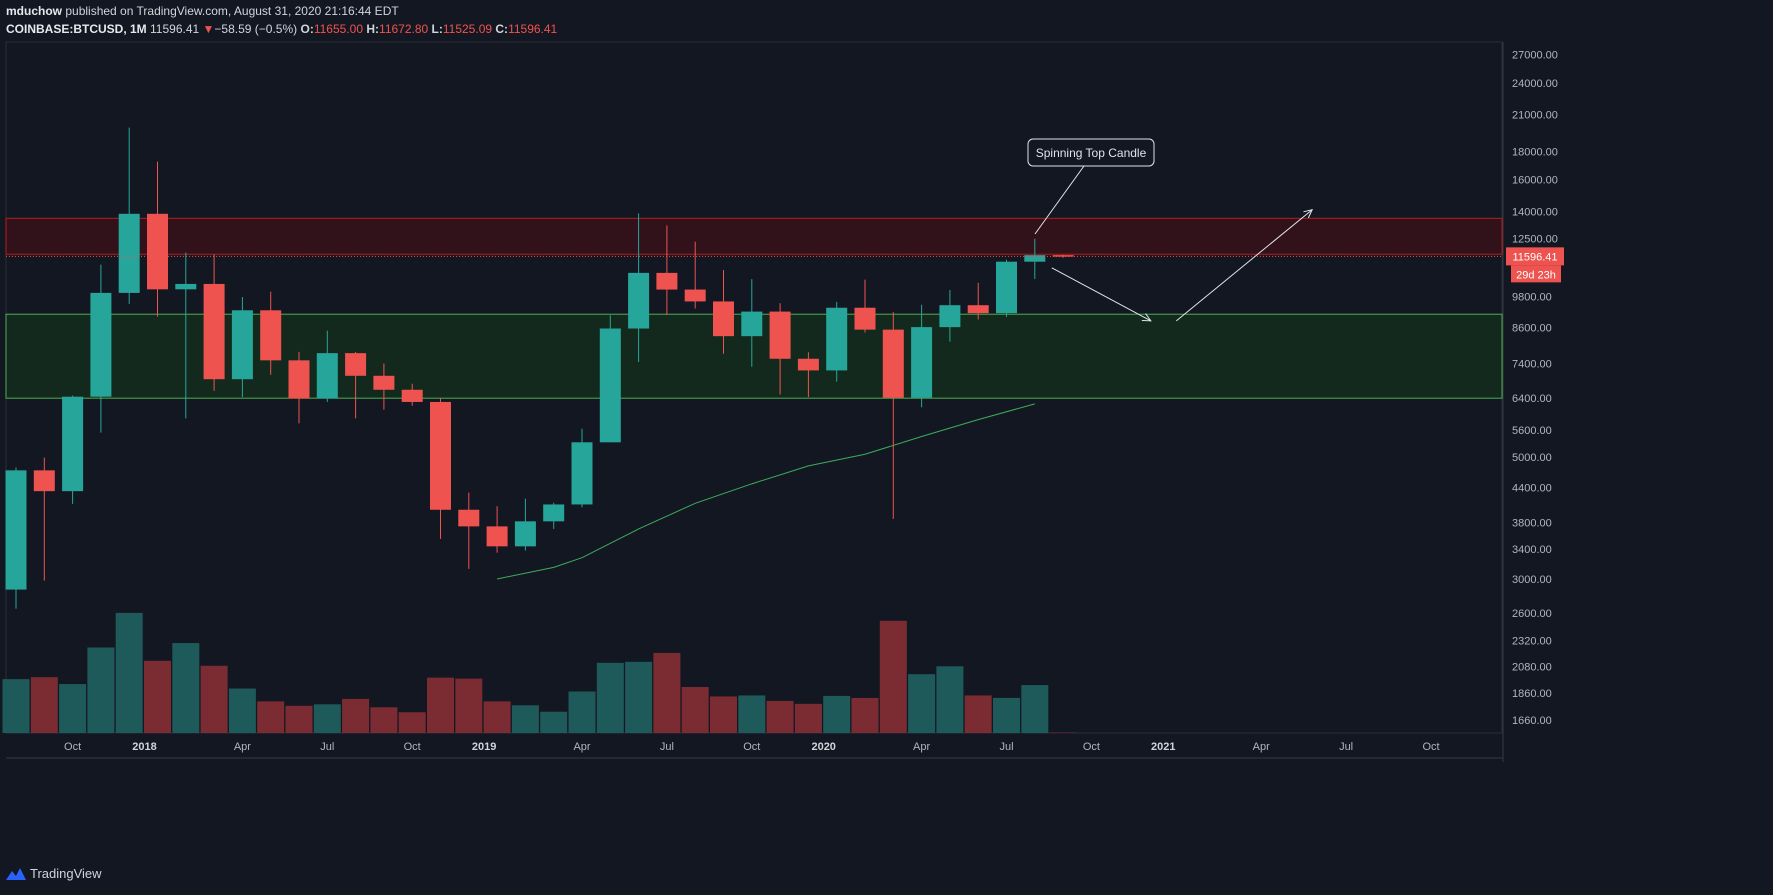 The width and height of the screenshot is (1773, 895). What do you see at coordinates (1532, 489) in the screenshot?
I see `y-tick-label: 4400.00` at bounding box center [1532, 489].